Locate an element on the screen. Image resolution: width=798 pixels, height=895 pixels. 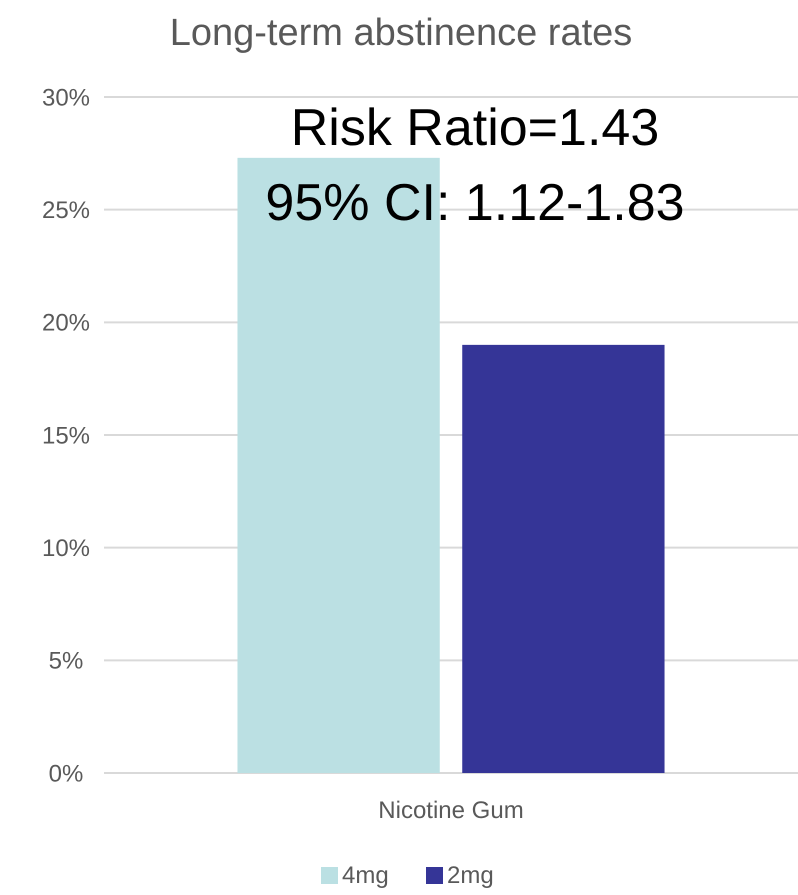
annotation: 95% CI: 1.12-1.83 is located at coordinates (475, 203).